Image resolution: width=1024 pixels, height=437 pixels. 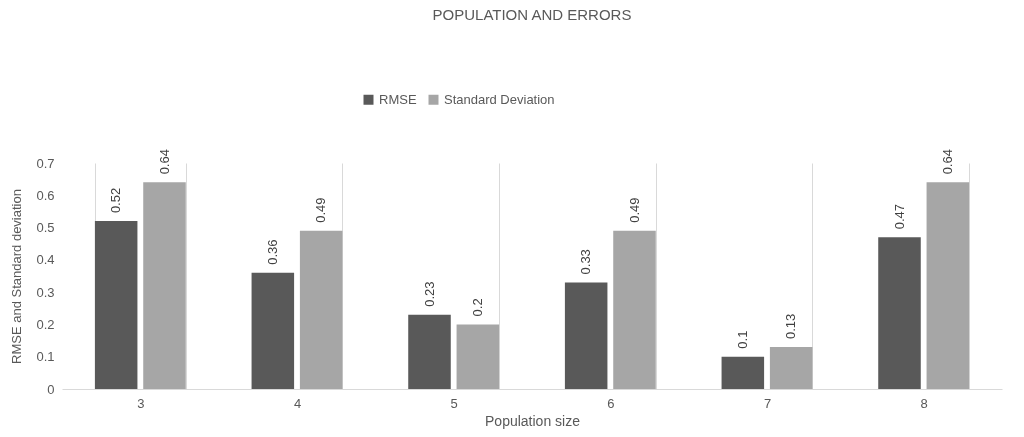 What do you see at coordinates (899, 216) in the screenshot?
I see `data-label: 0.47` at bounding box center [899, 216].